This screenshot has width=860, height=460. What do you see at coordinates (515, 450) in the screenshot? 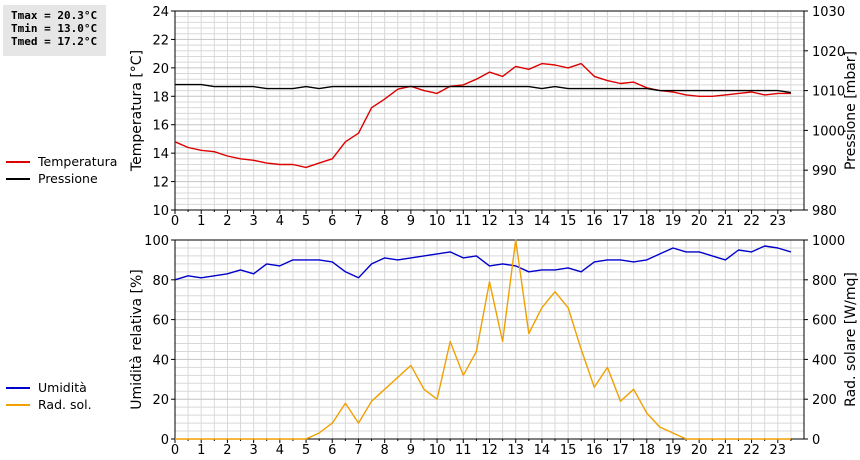
I see `bottom-x-tick-label: 13` at bounding box center [515, 450].